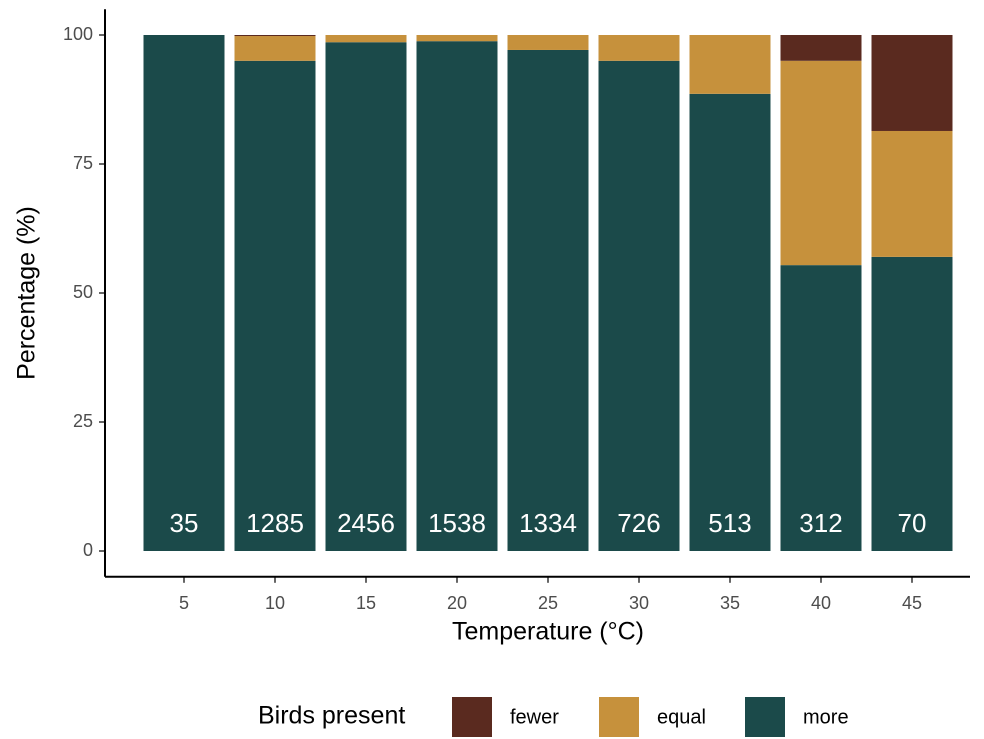  What do you see at coordinates (366, 603) in the screenshot?
I see `x-tick-label: 15` at bounding box center [366, 603].